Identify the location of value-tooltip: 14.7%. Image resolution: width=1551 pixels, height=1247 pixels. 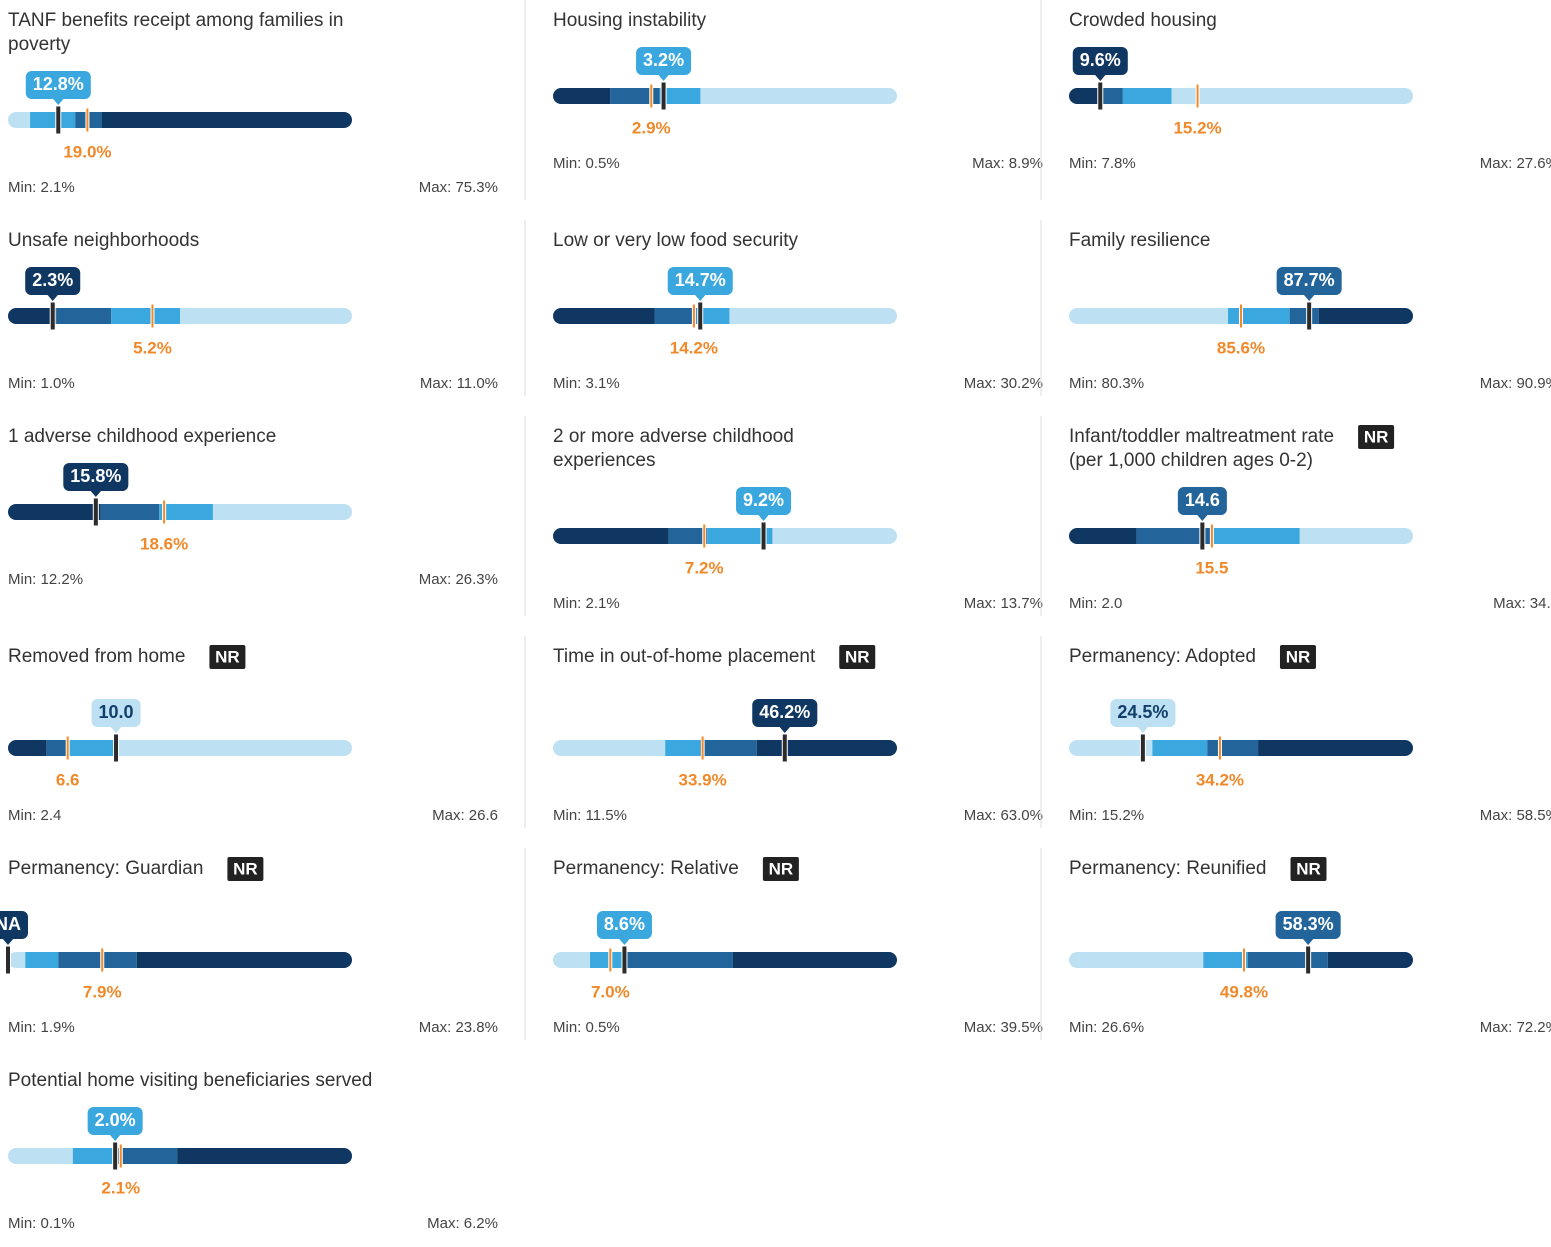
(700, 284).